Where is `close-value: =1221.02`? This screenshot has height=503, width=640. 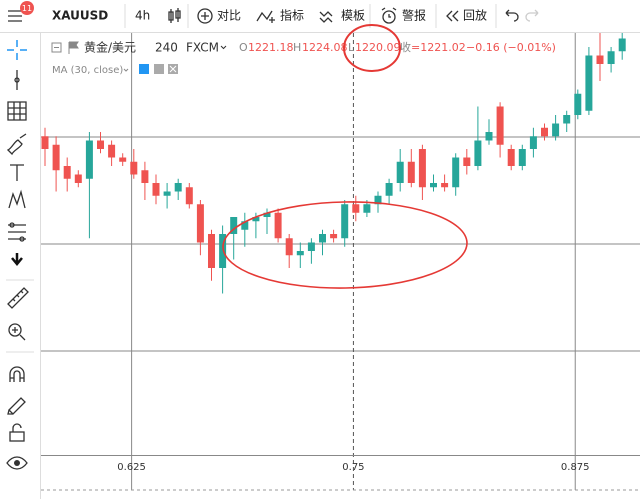
close-value: =1221.02 is located at coordinates (438, 47).